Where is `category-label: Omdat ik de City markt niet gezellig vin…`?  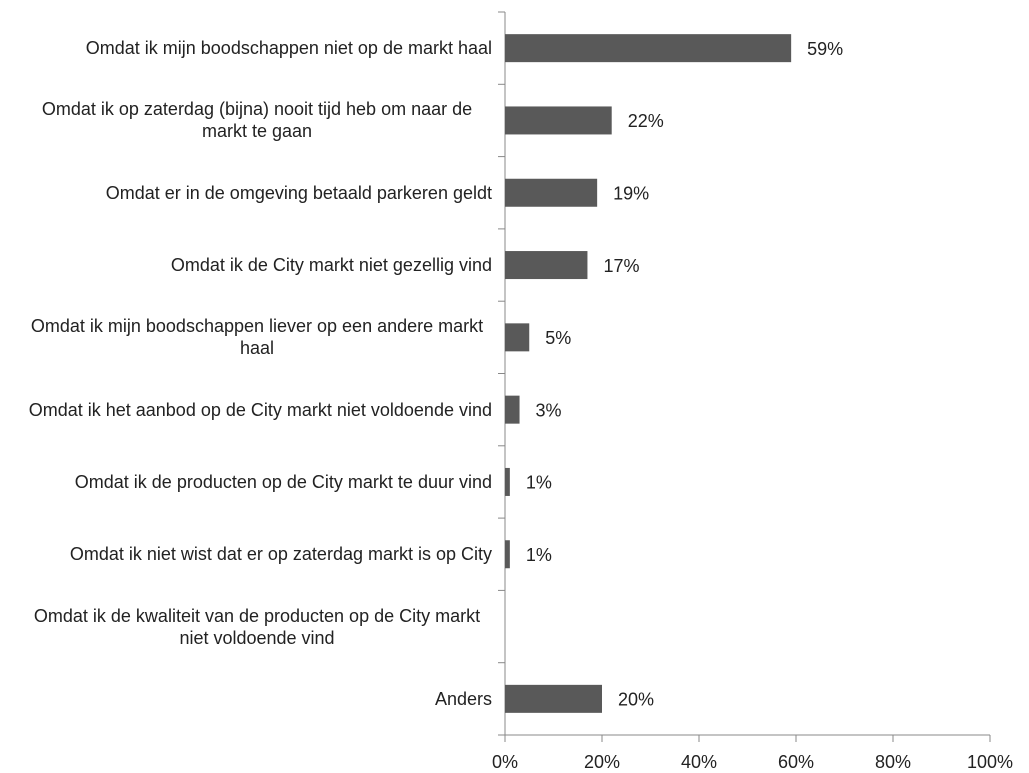
category-label: Omdat ik de City markt niet gezellig vin… is located at coordinates (251, 265).